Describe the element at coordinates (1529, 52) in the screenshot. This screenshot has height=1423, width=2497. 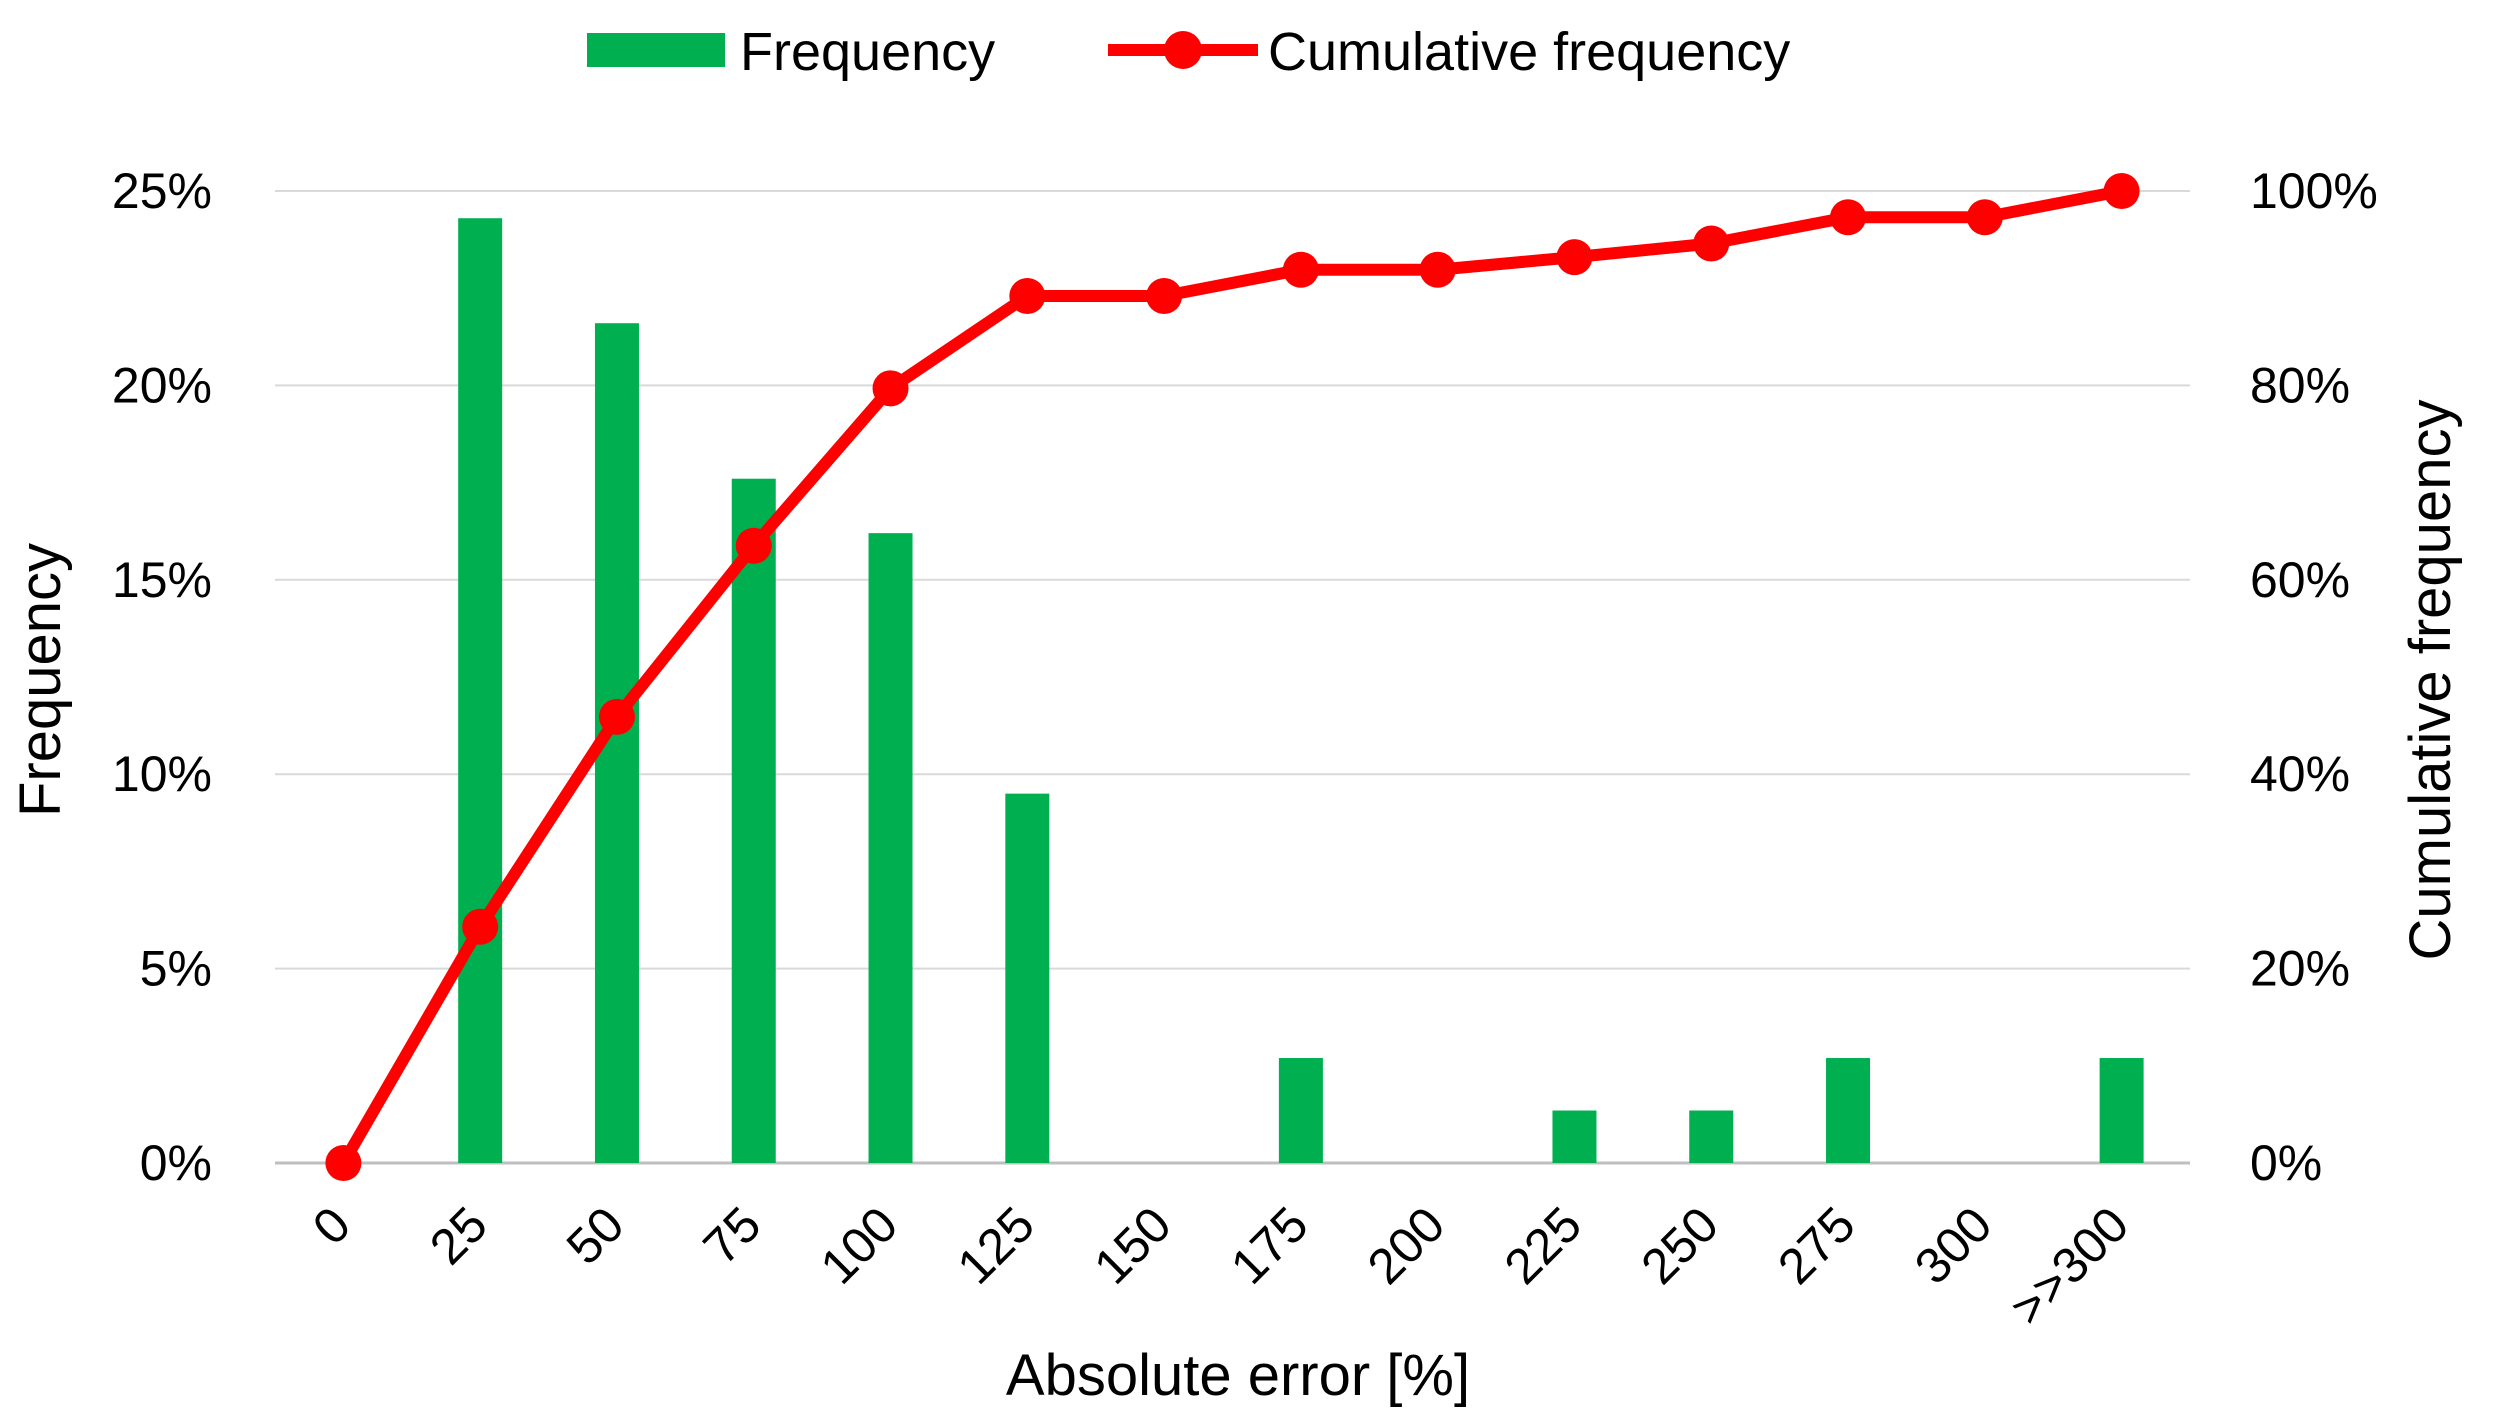
I see `legend-label-cumulative-frequency: Cumulative frequency` at that location.